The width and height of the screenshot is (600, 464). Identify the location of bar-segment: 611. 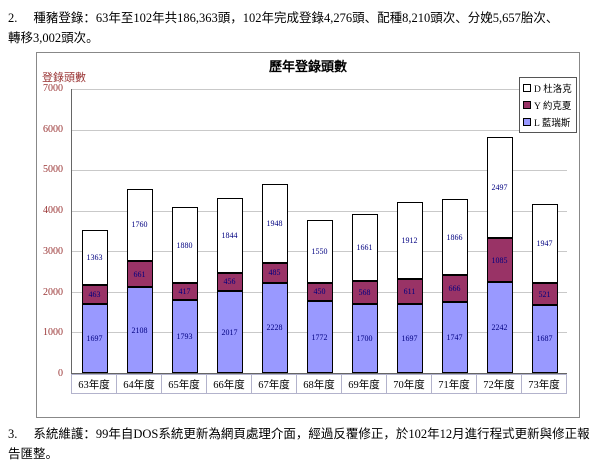
(409, 292).